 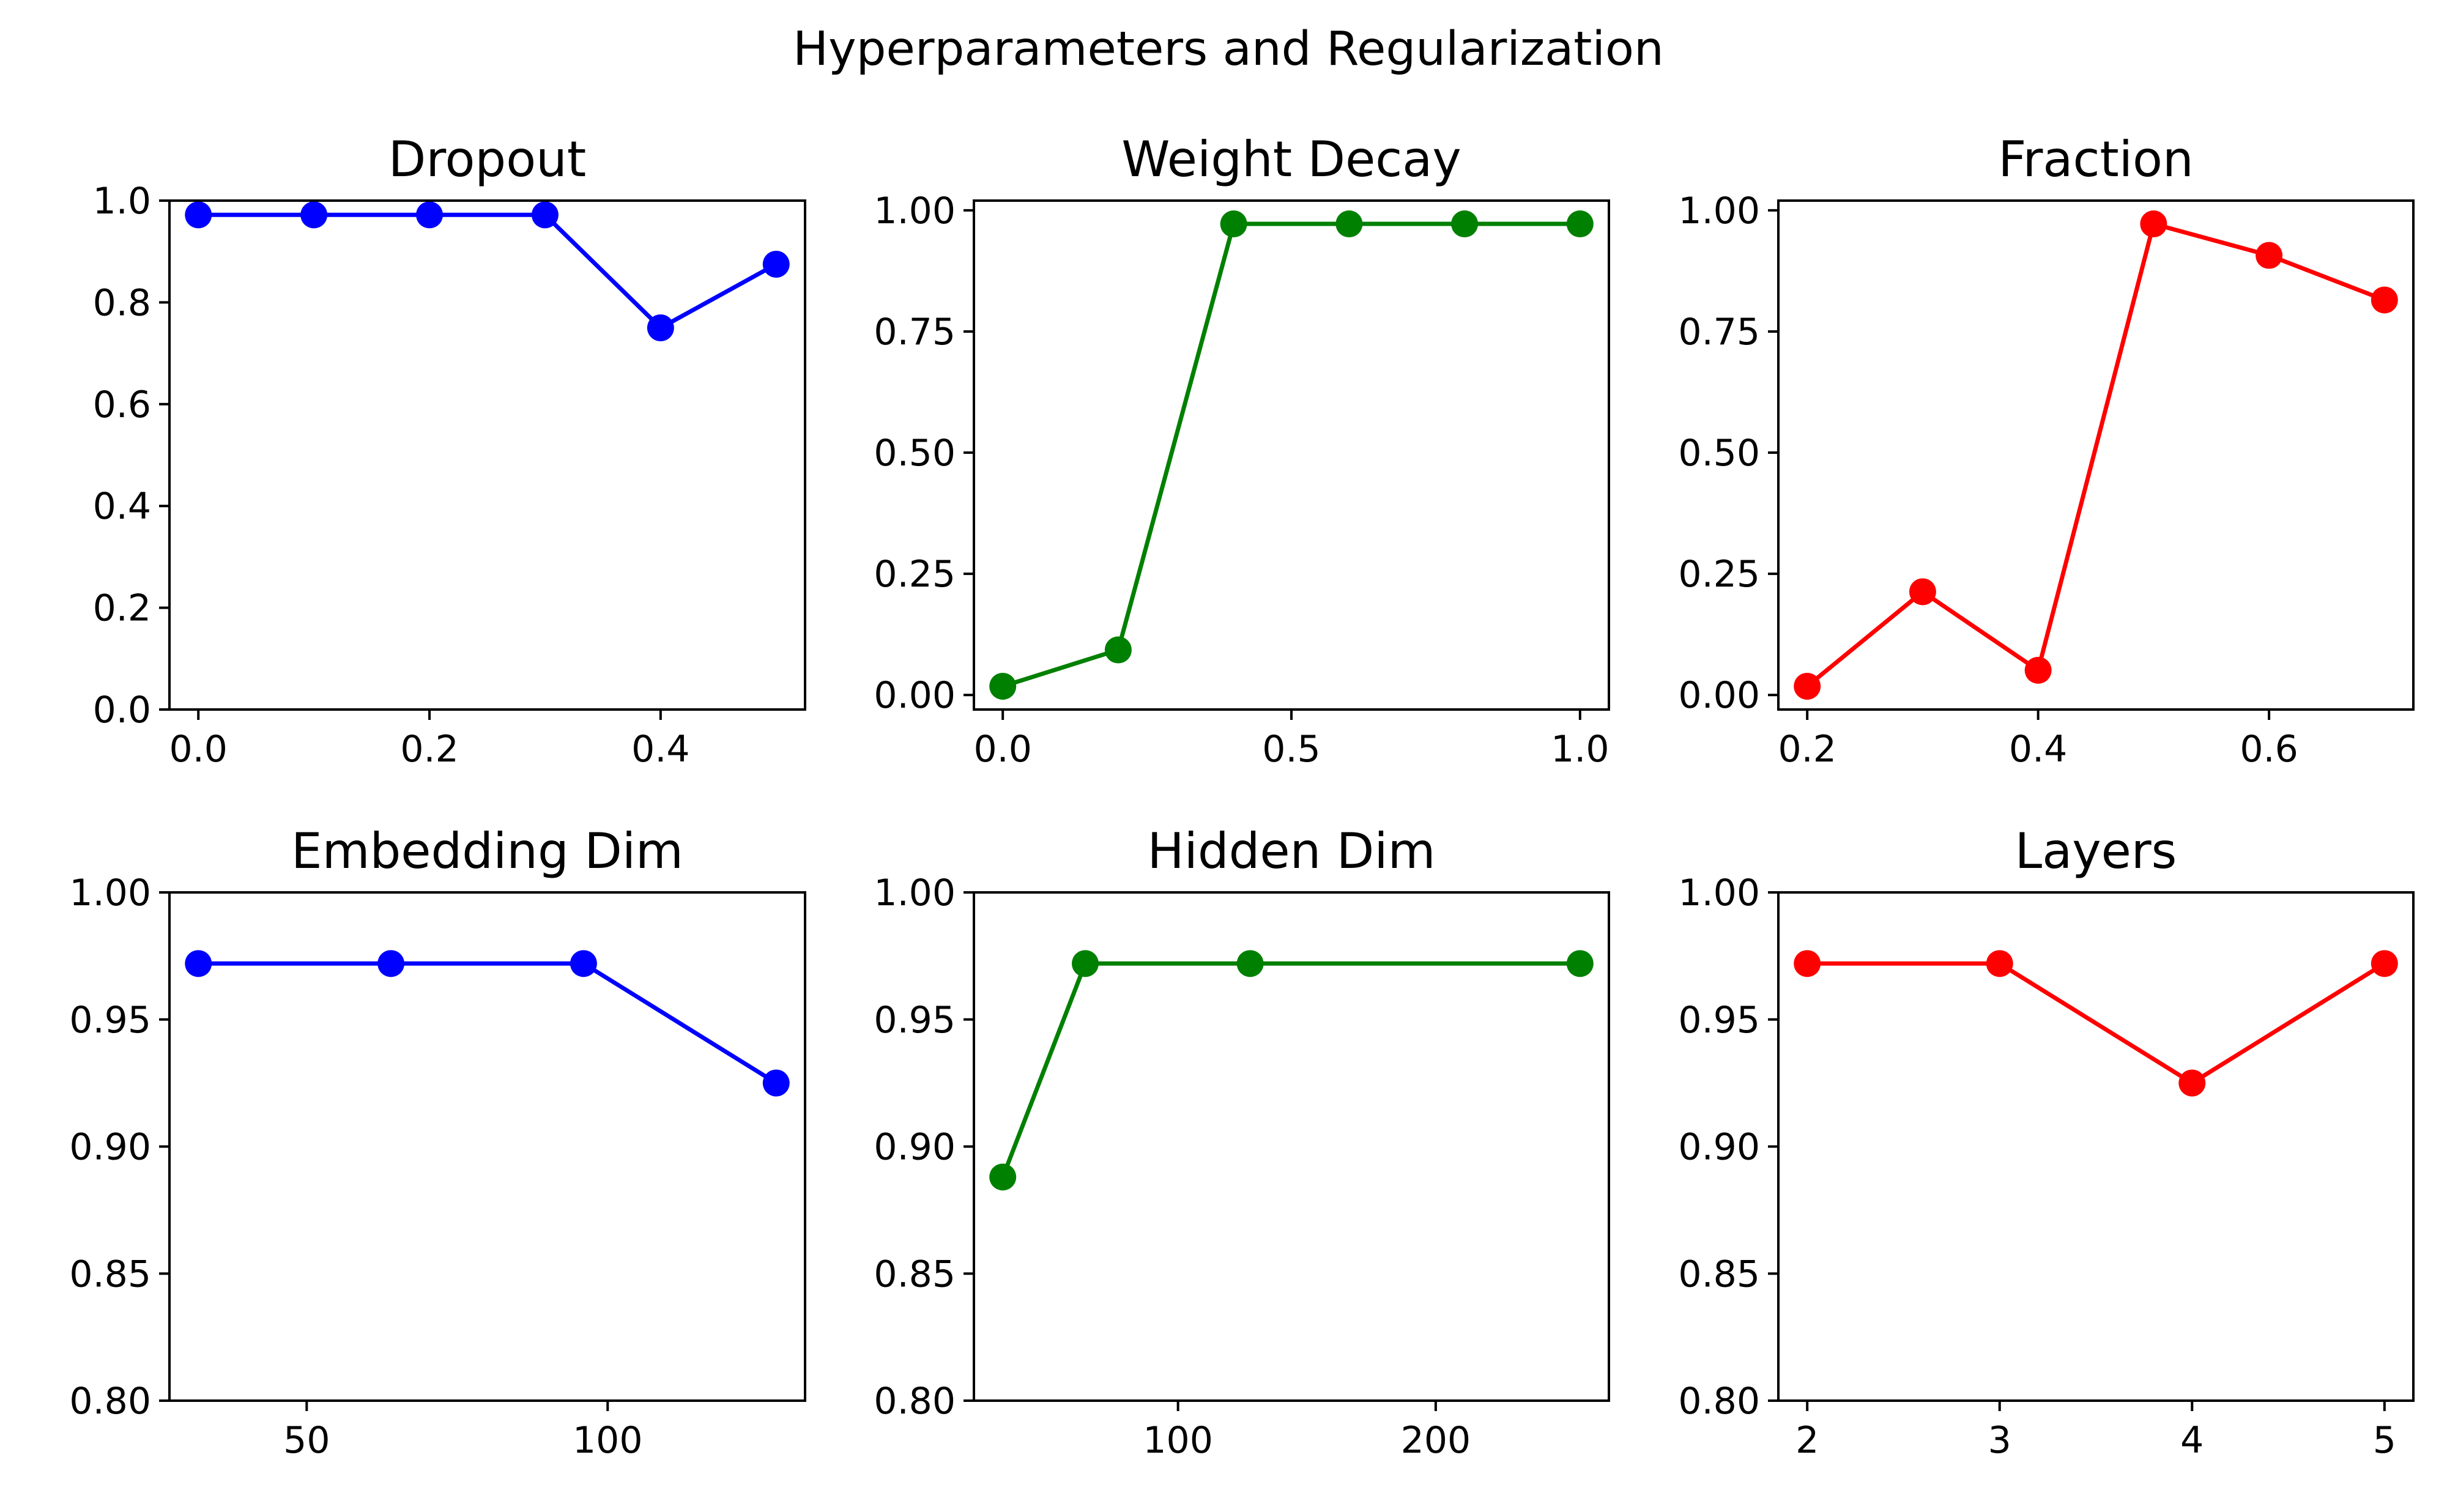 I want to click on subplot-title: Dropout, so click(x=487, y=159).